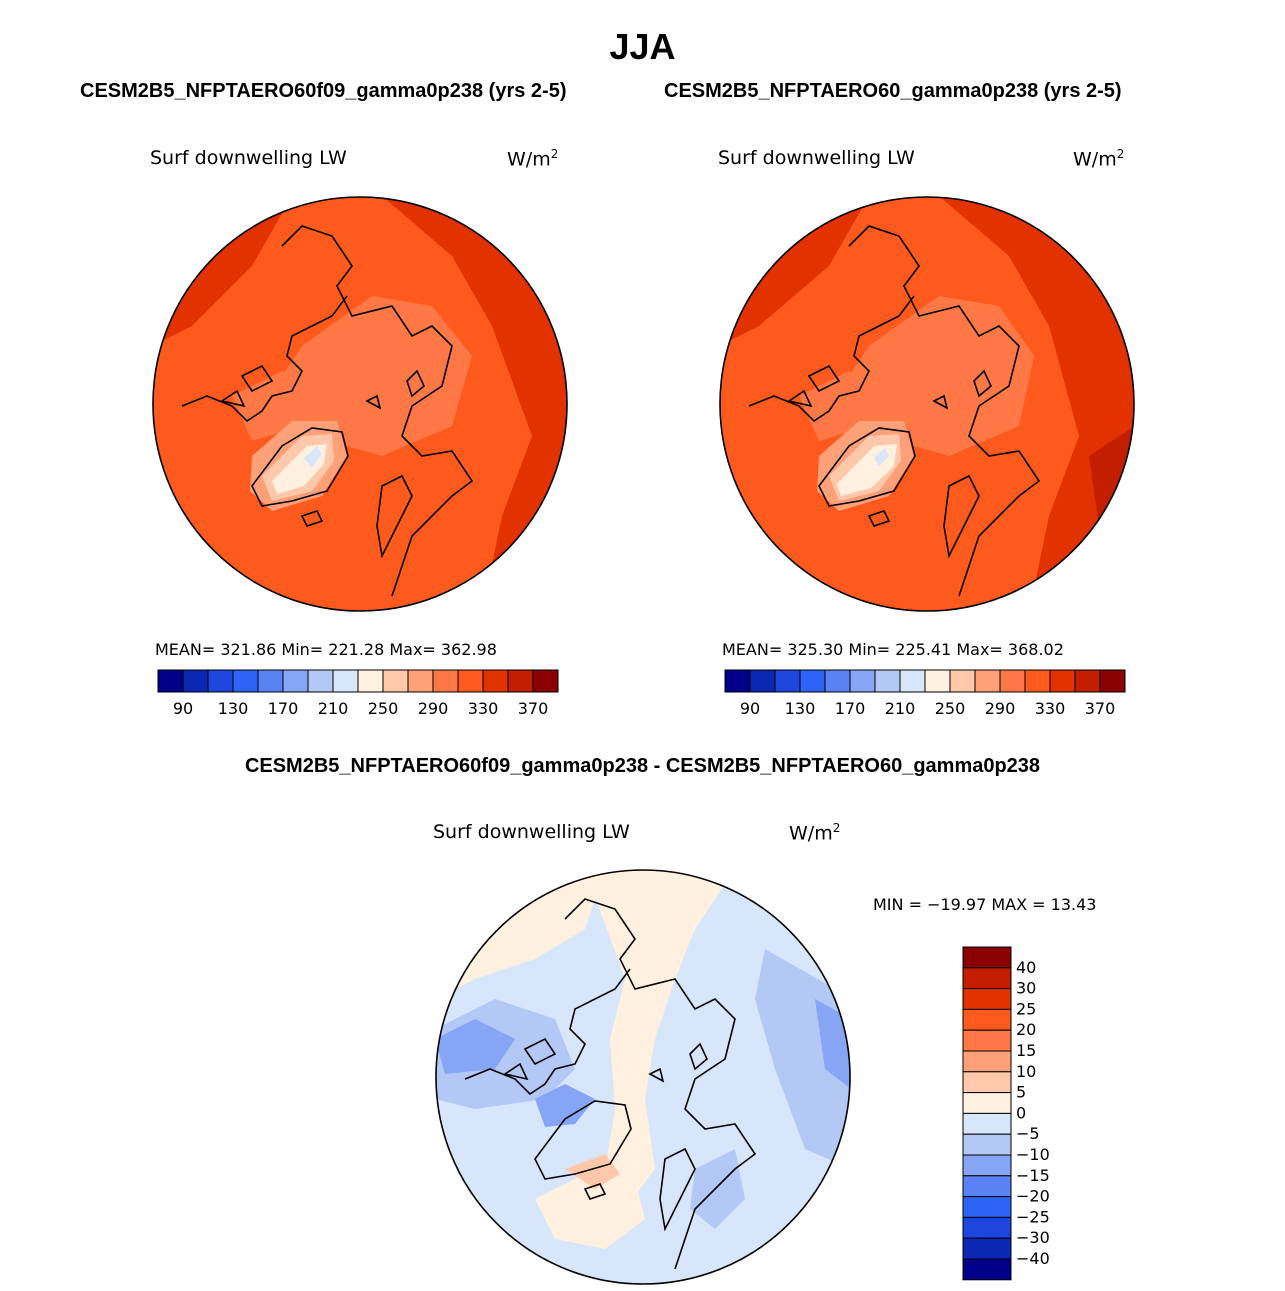 The width and height of the screenshot is (1285, 1291). I want to click on coast-islands, so click(322, 387).